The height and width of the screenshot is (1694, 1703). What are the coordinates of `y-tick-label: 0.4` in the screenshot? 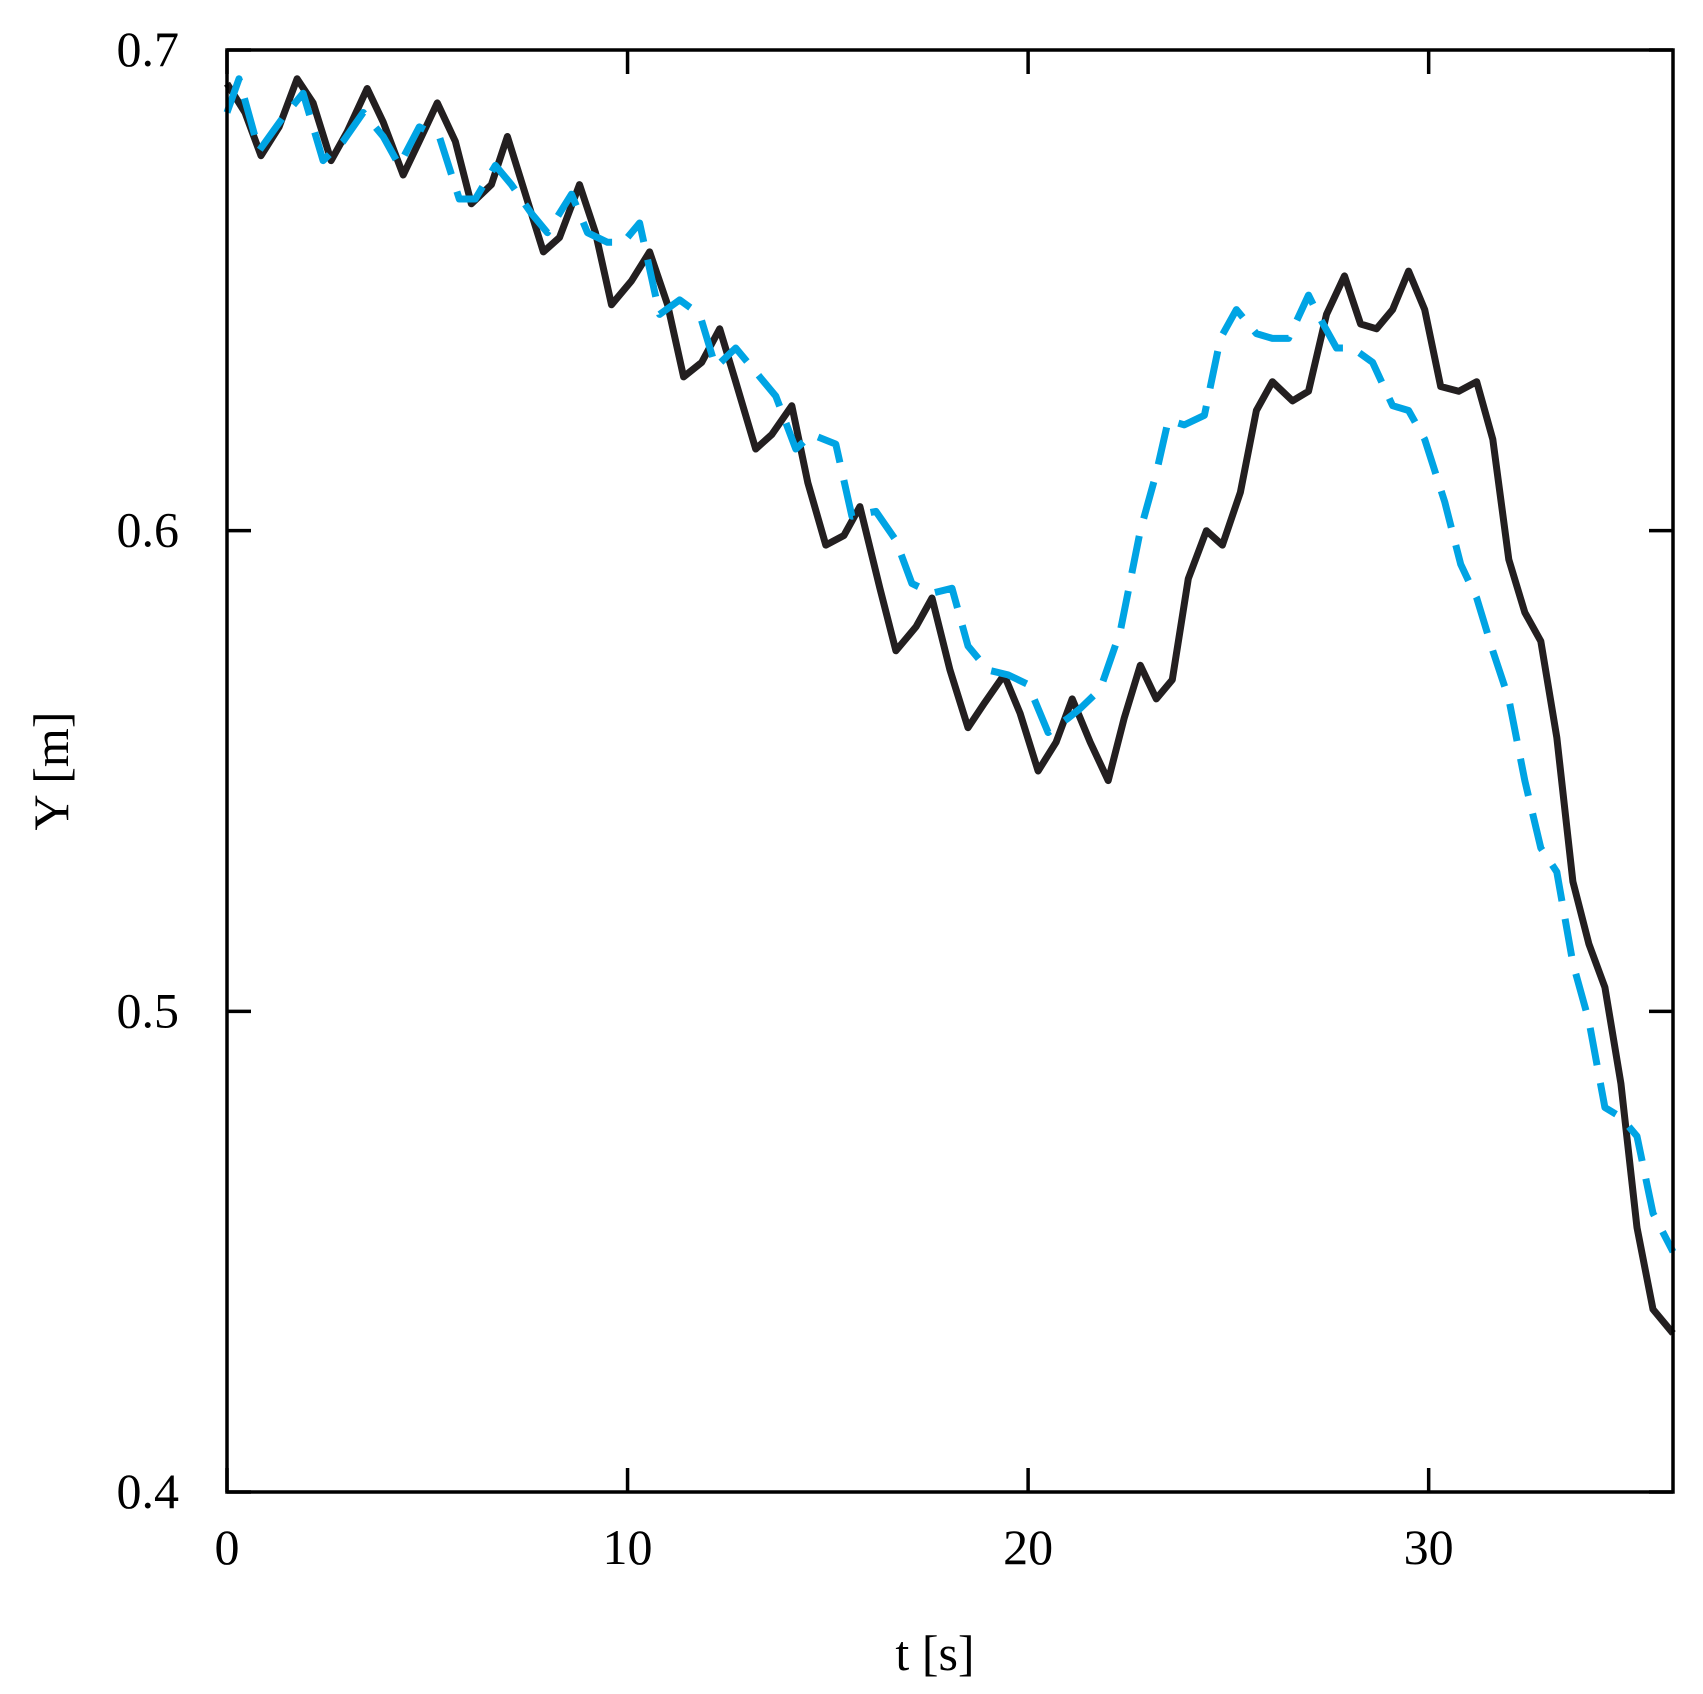 It's located at (148, 1491).